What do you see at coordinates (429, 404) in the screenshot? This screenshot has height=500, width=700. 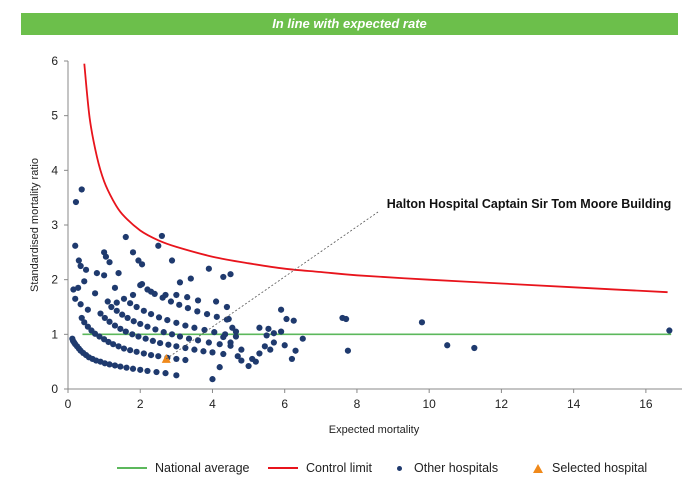 I see `x-tick-label: 10` at bounding box center [429, 404].